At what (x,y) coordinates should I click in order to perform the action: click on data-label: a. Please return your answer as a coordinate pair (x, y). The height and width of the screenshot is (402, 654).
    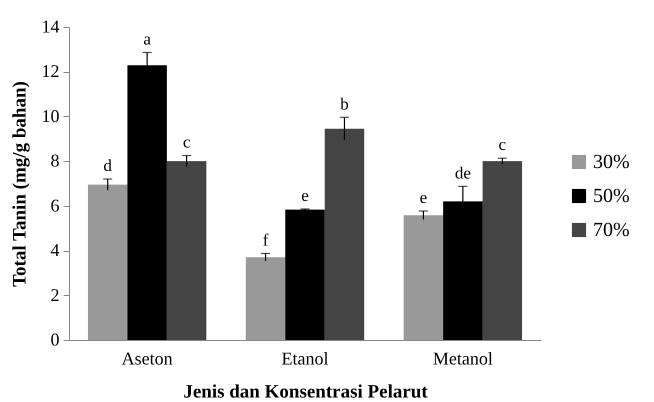
    Looking at the image, I should click on (147, 38).